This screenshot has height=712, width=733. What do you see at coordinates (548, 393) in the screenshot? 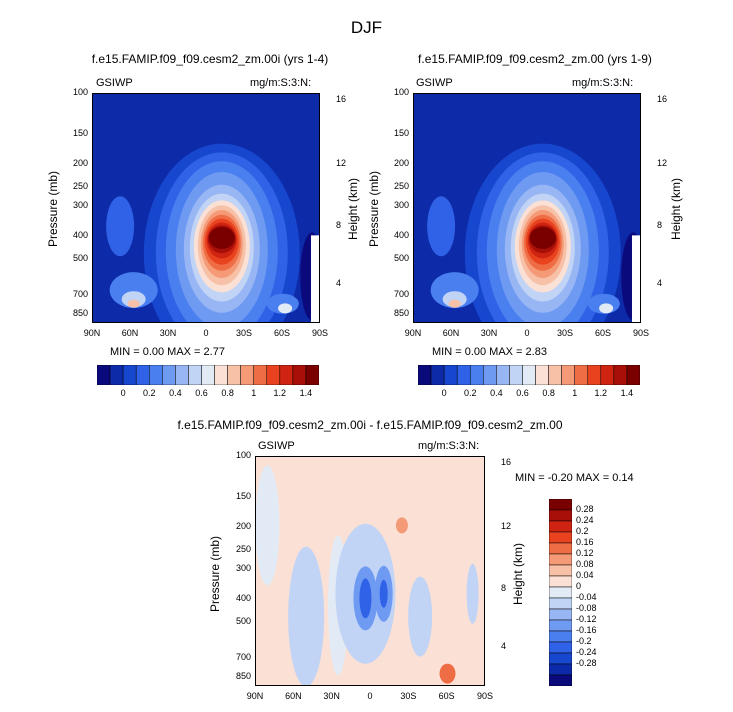
I see `colorbar-tick-label: 0.8` at bounding box center [548, 393].